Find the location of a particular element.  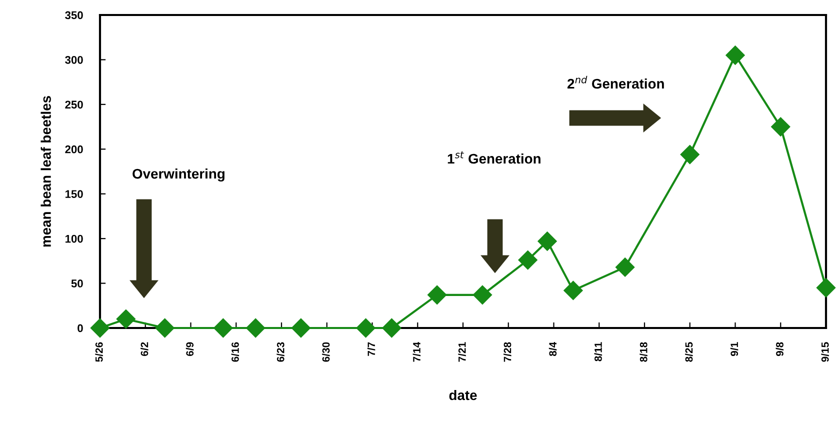

x-tick-label: 8/11 is located at coordinates (598, 352).